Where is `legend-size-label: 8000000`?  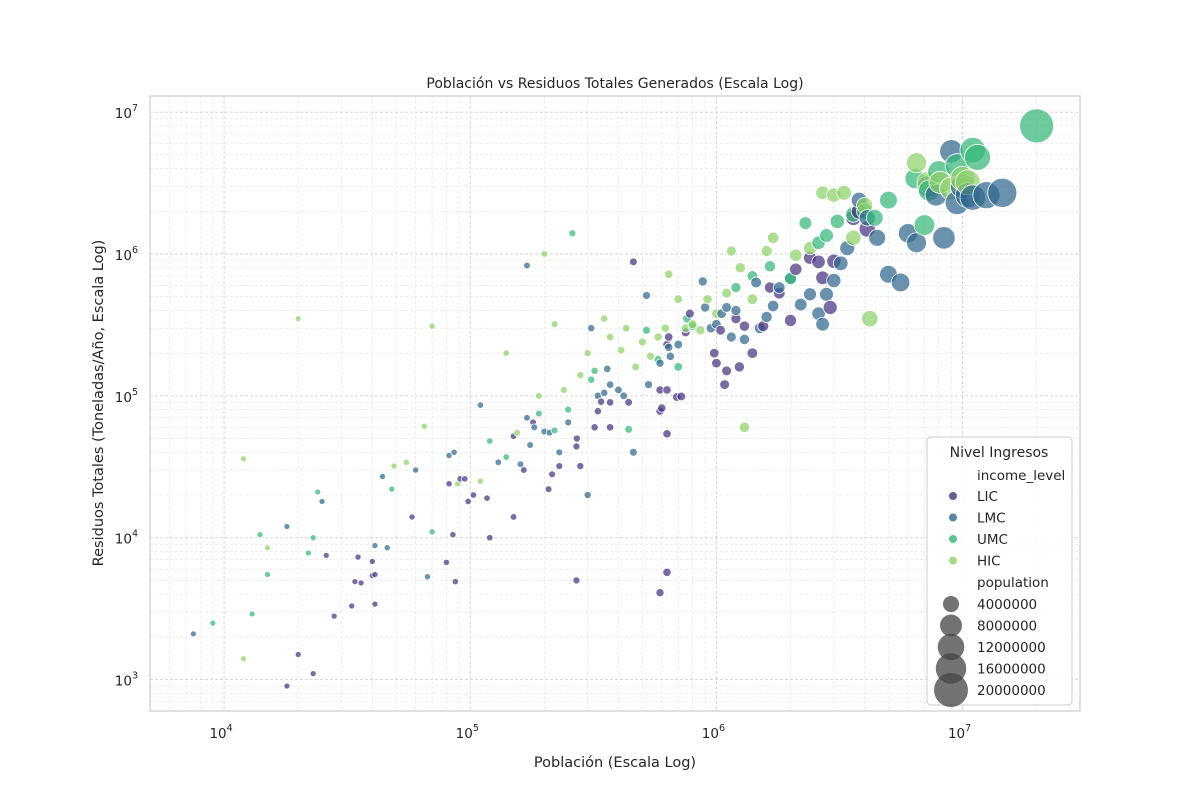 legend-size-label: 8000000 is located at coordinates (1007, 627).